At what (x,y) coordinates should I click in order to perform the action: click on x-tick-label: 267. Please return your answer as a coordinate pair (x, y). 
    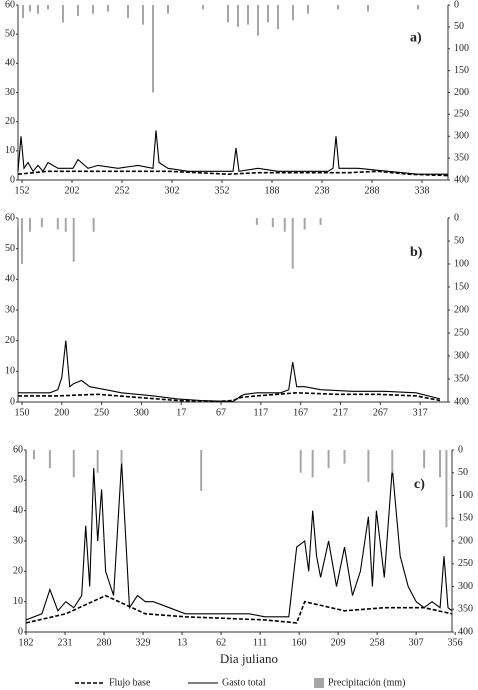
    Looking at the image, I should click on (380, 412).